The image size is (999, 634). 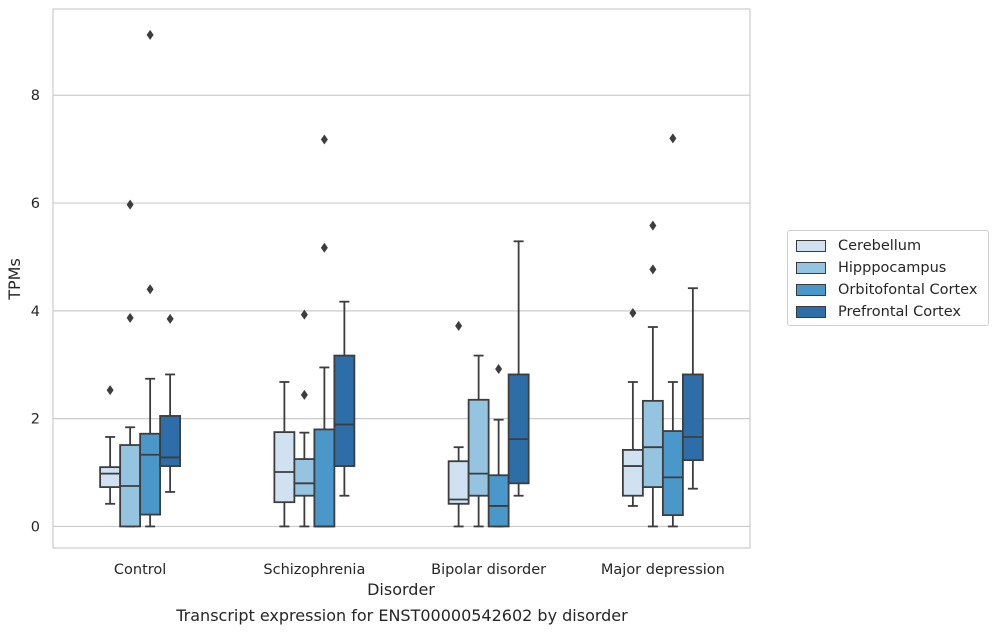 I want to click on legend-item-hippocampus: Hipppocampus, so click(x=888, y=268).